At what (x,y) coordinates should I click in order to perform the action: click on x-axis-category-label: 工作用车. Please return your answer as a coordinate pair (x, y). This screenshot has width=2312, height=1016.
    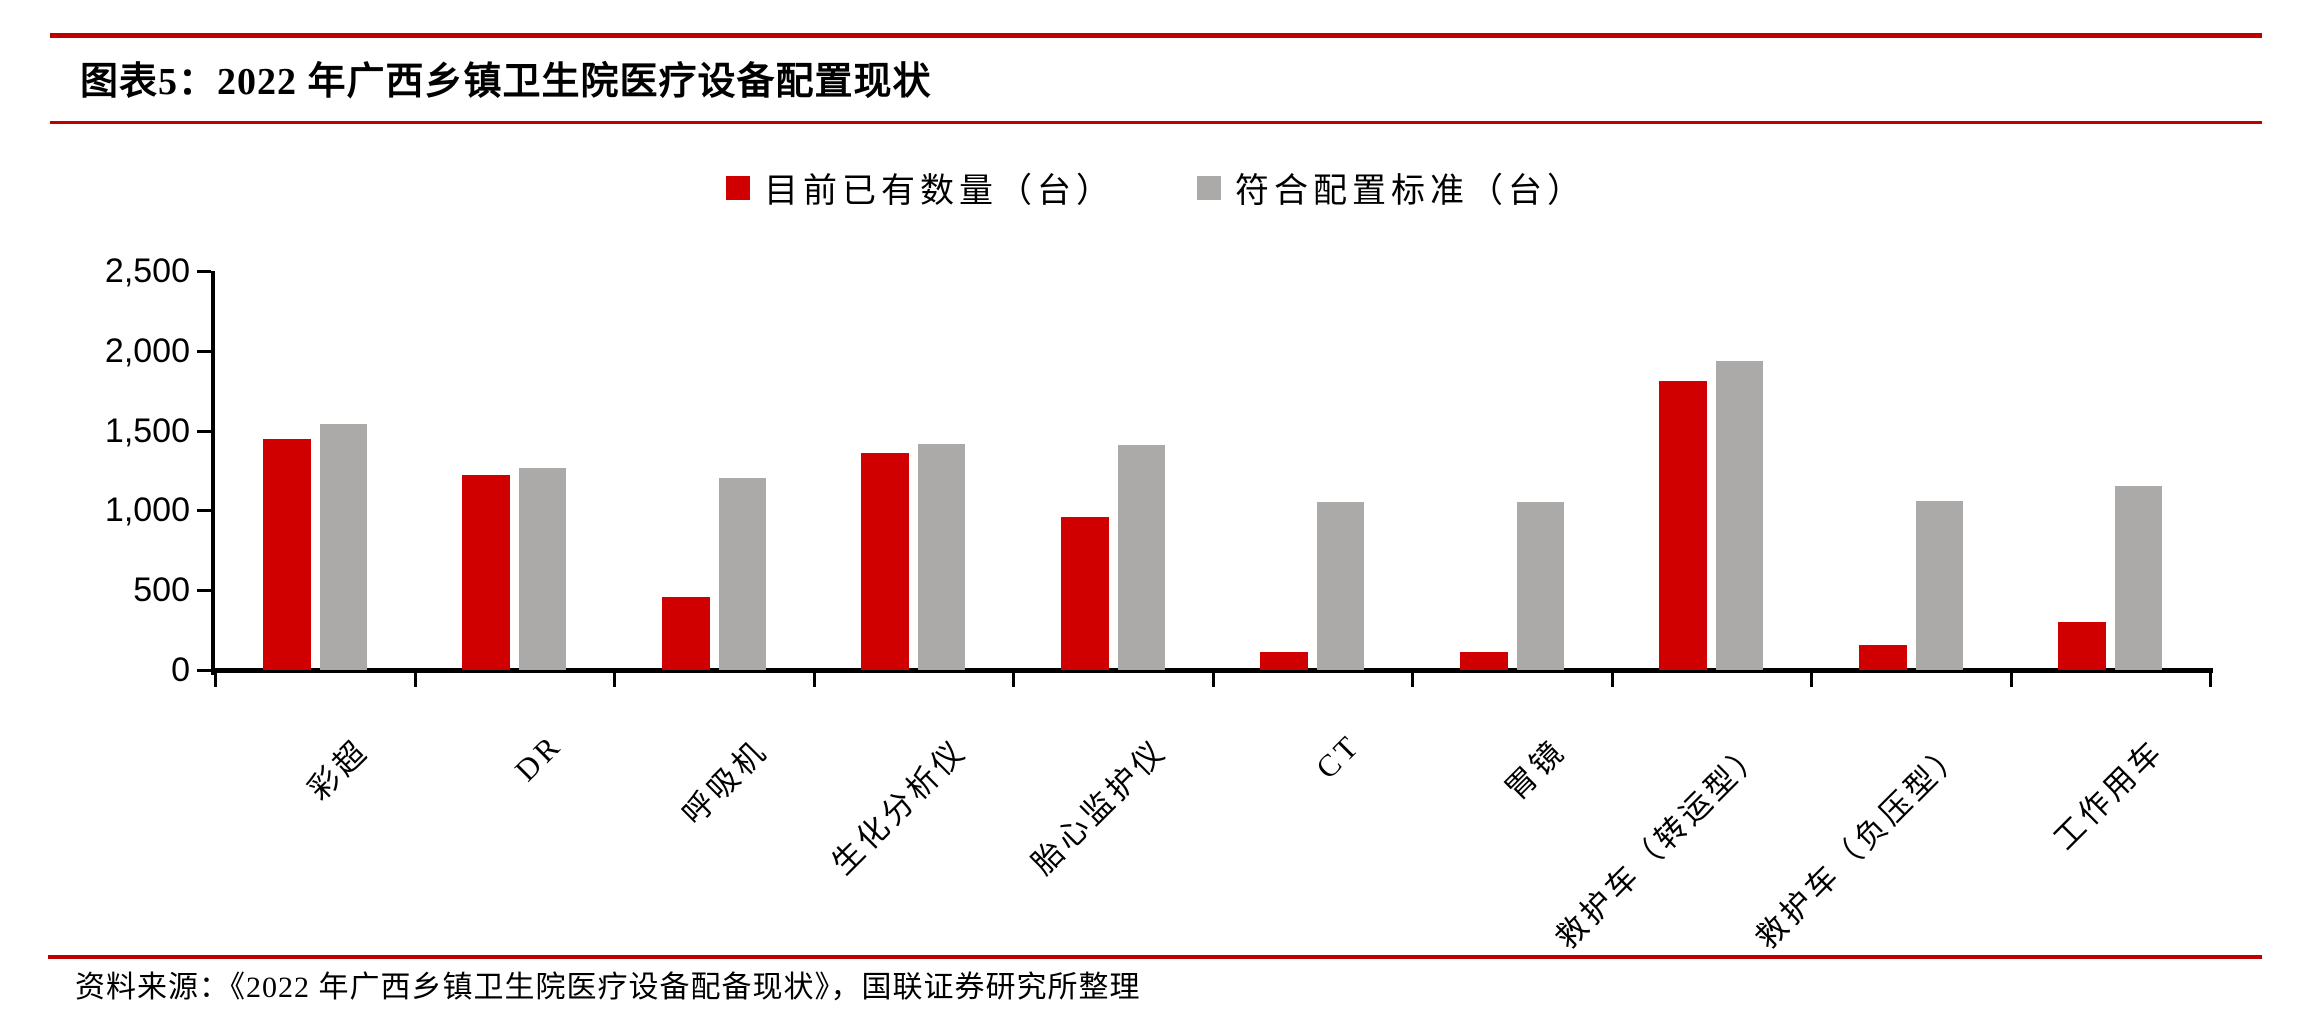
    Looking at the image, I should click on (2108, 794).